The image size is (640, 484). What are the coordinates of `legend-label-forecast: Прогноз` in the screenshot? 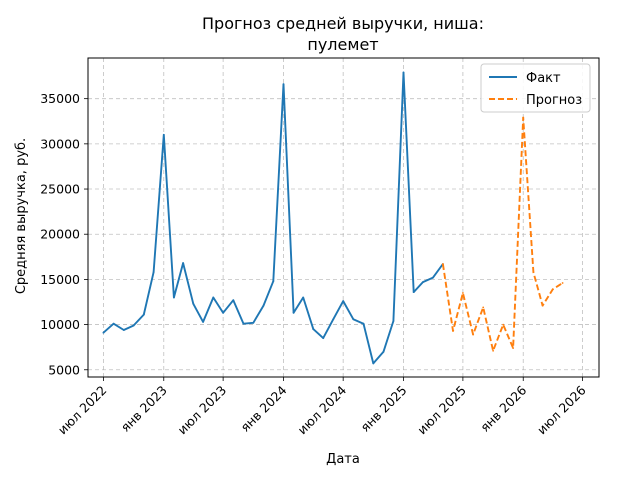 It's located at (554, 100).